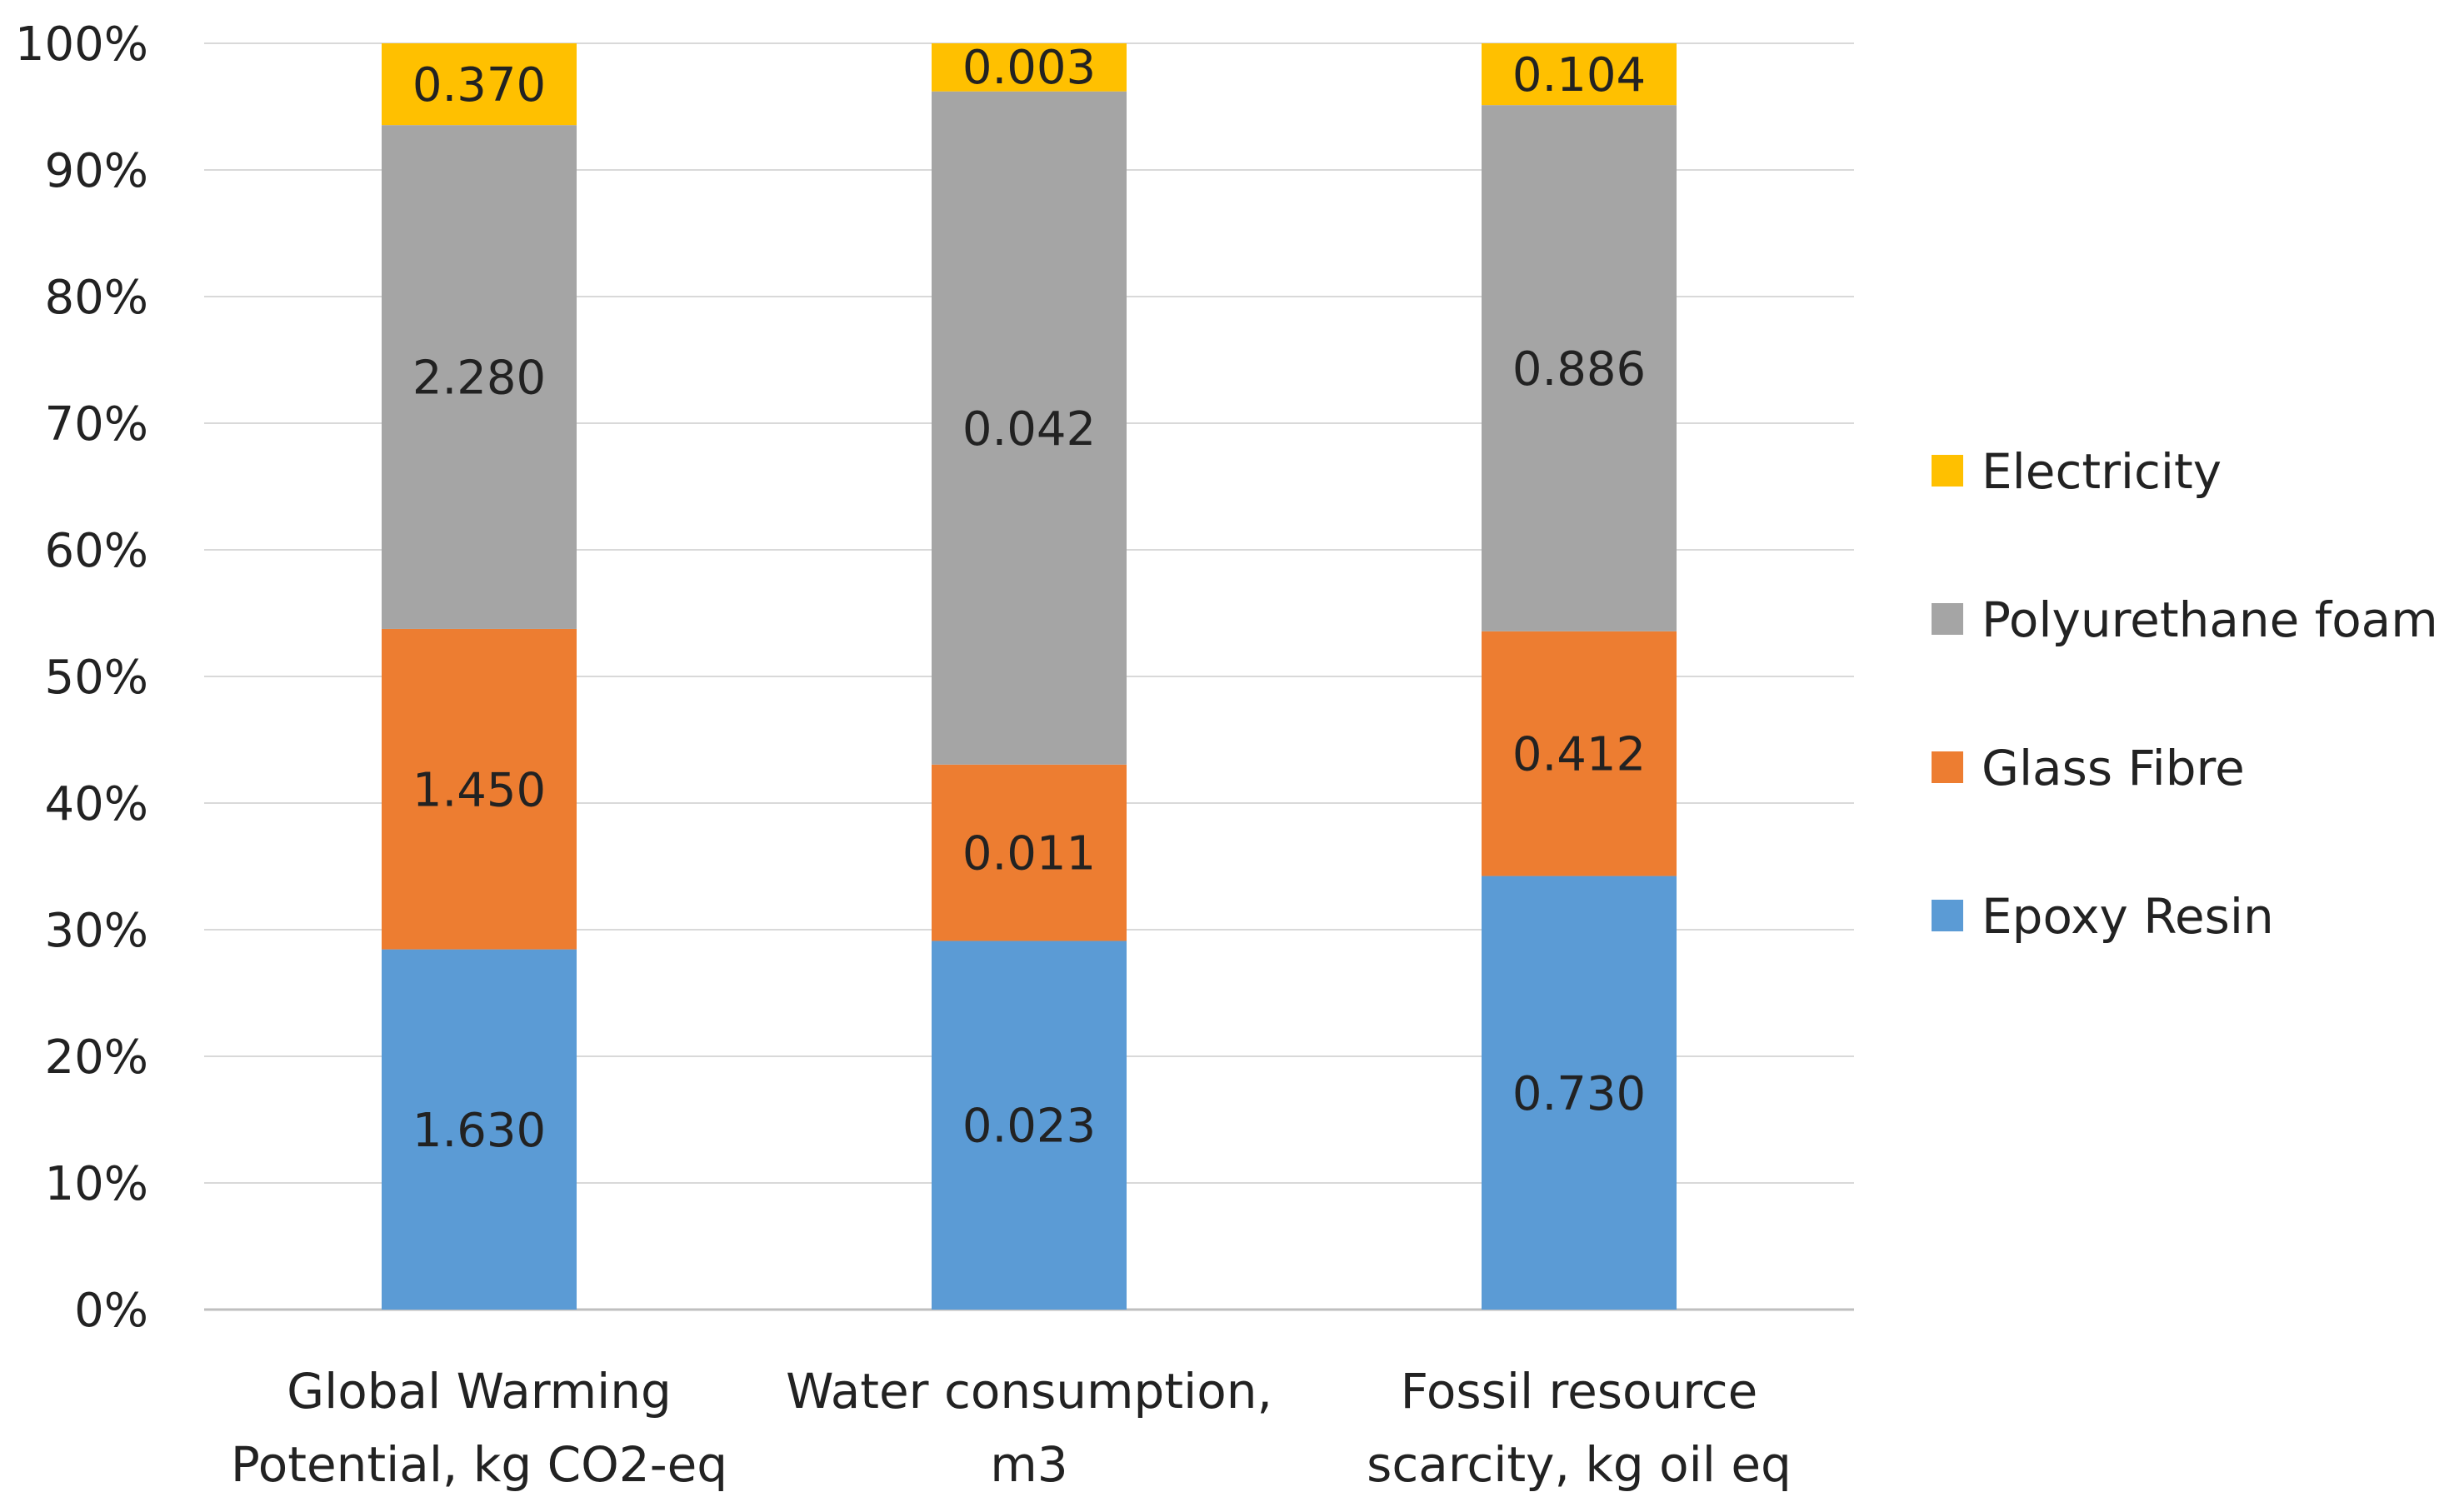 The width and height of the screenshot is (2459, 1512). I want to click on y-tick-label: 90%, so click(96, 171).